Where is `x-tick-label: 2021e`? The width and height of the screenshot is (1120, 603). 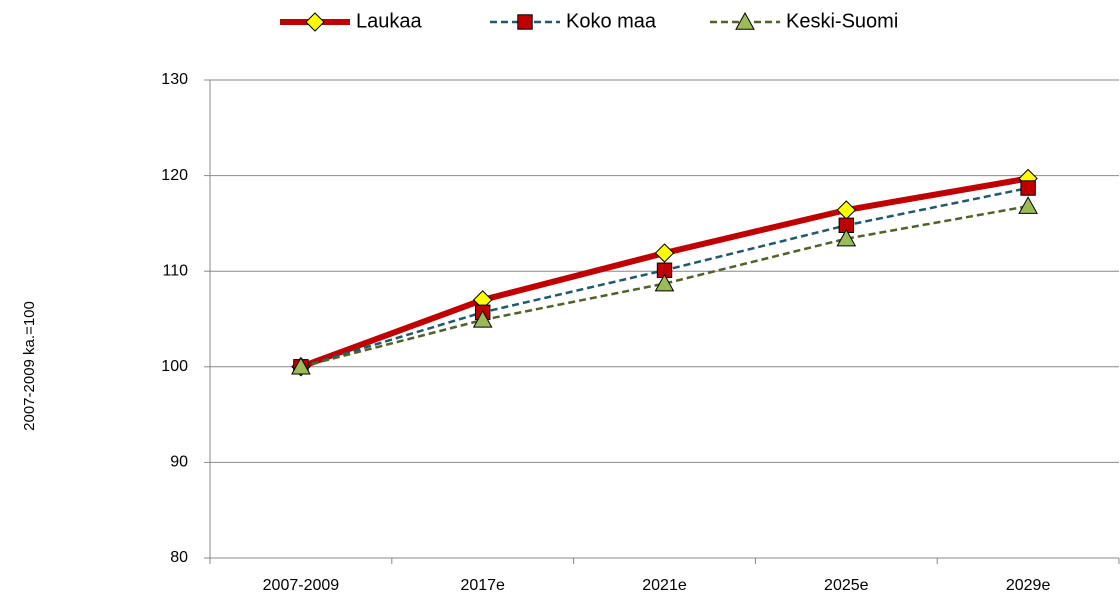 x-tick-label: 2021e is located at coordinates (664, 585).